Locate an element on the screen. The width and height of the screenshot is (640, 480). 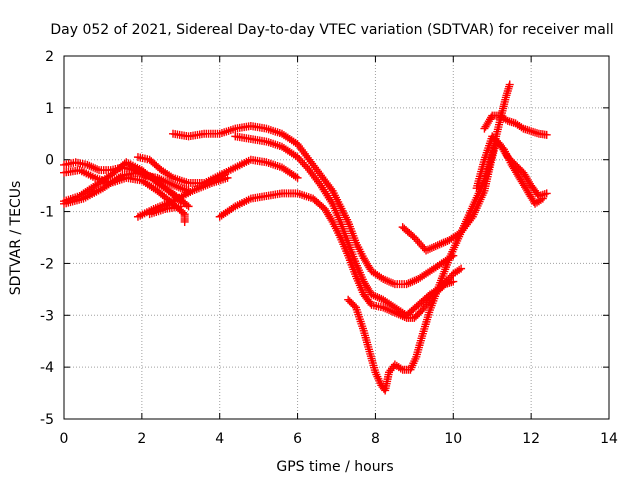
x-tick-label: 2 is located at coordinates (141, 439).